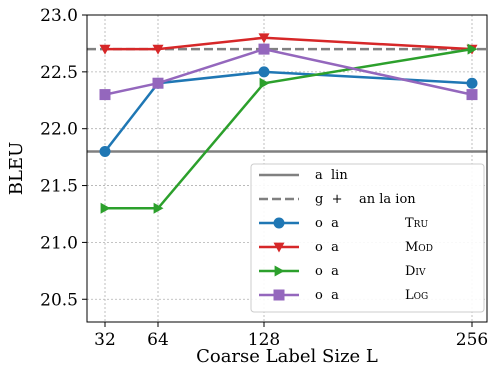 The image size is (491, 372). I want to click on y-axis-label: BLEU, so click(16, 169).